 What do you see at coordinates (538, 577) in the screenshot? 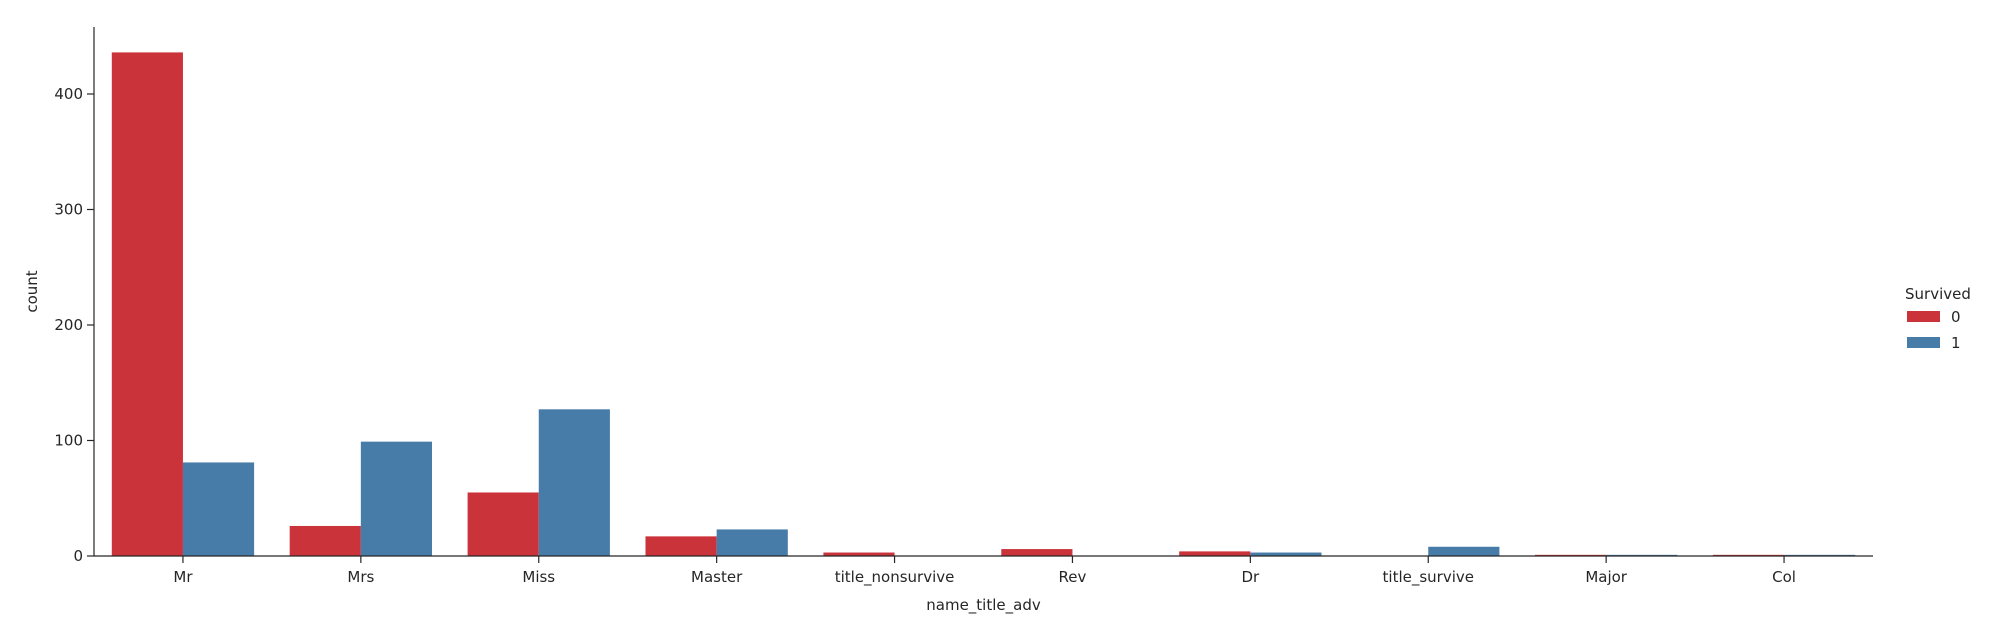
I see `x-tick-label: Miss` at bounding box center [538, 577].